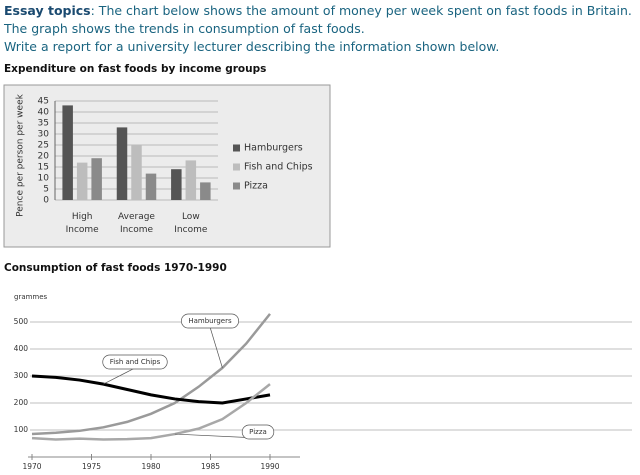  I want to click on y-tick-label: 300, so click(21, 375).